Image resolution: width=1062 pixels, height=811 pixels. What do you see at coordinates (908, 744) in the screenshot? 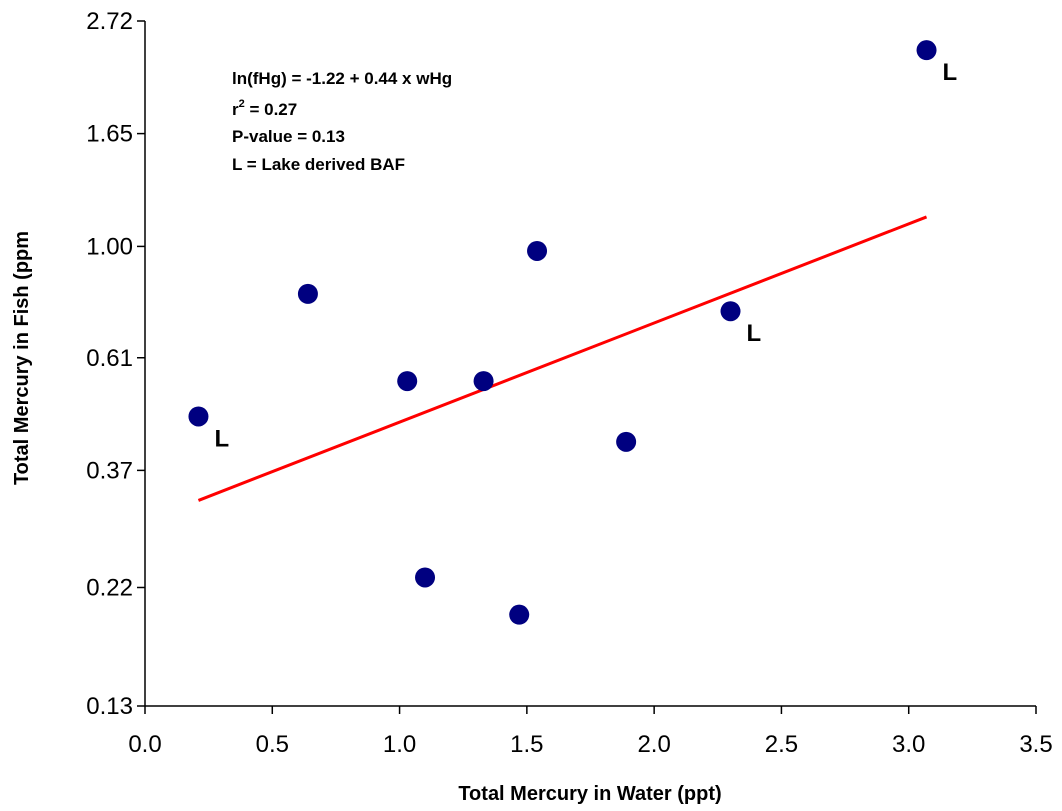
I see `x-tick-label: 3.0` at bounding box center [908, 744].